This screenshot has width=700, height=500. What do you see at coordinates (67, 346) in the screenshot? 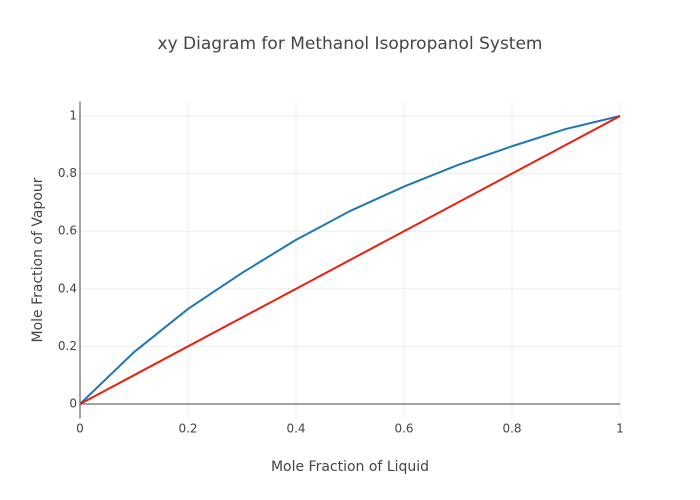
I see `y-tick-label: 0.2` at bounding box center [67, 346].